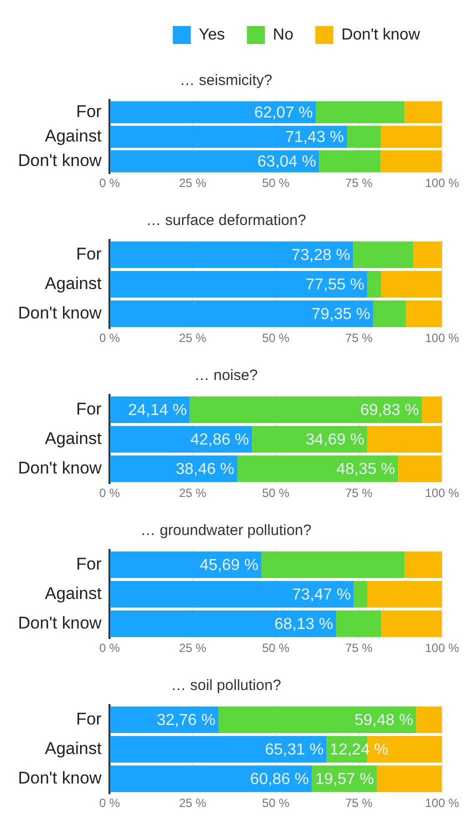  Describe the element at coordinates (220, 440) in the screenshot. I see `data-label: 42,86 %` at that location.